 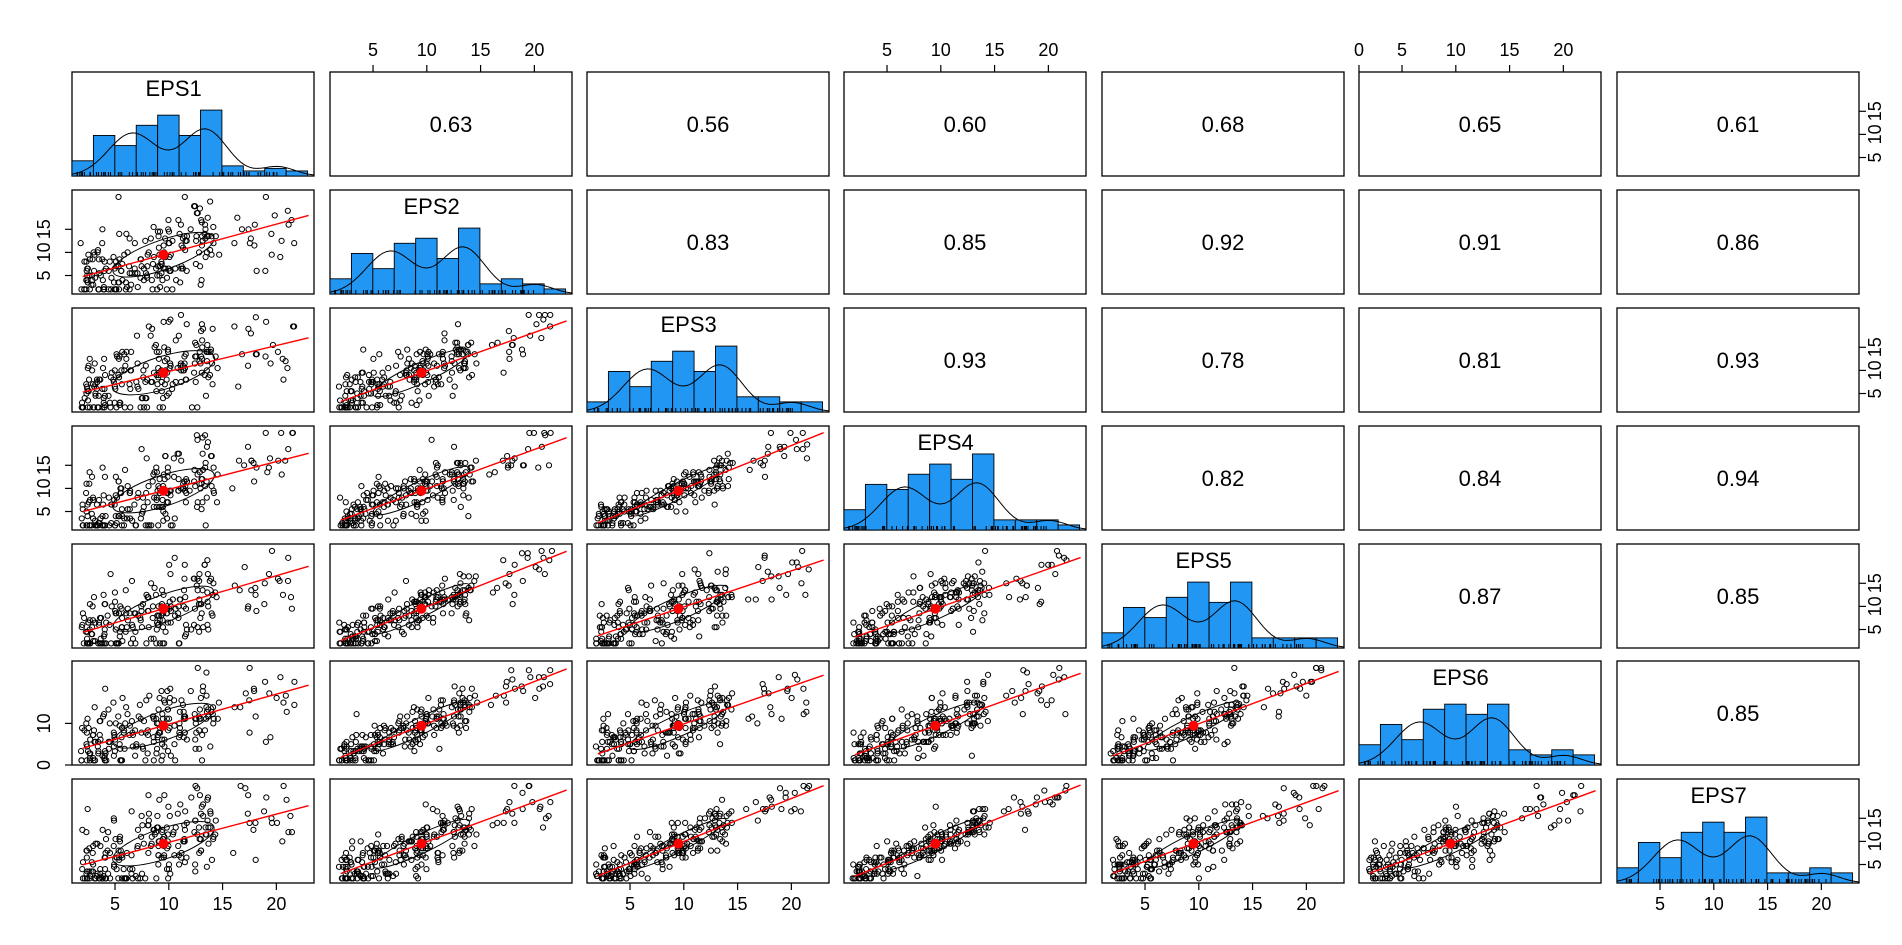 I want to click on correlation-value: 0.84, so click(x=1480, y=478).